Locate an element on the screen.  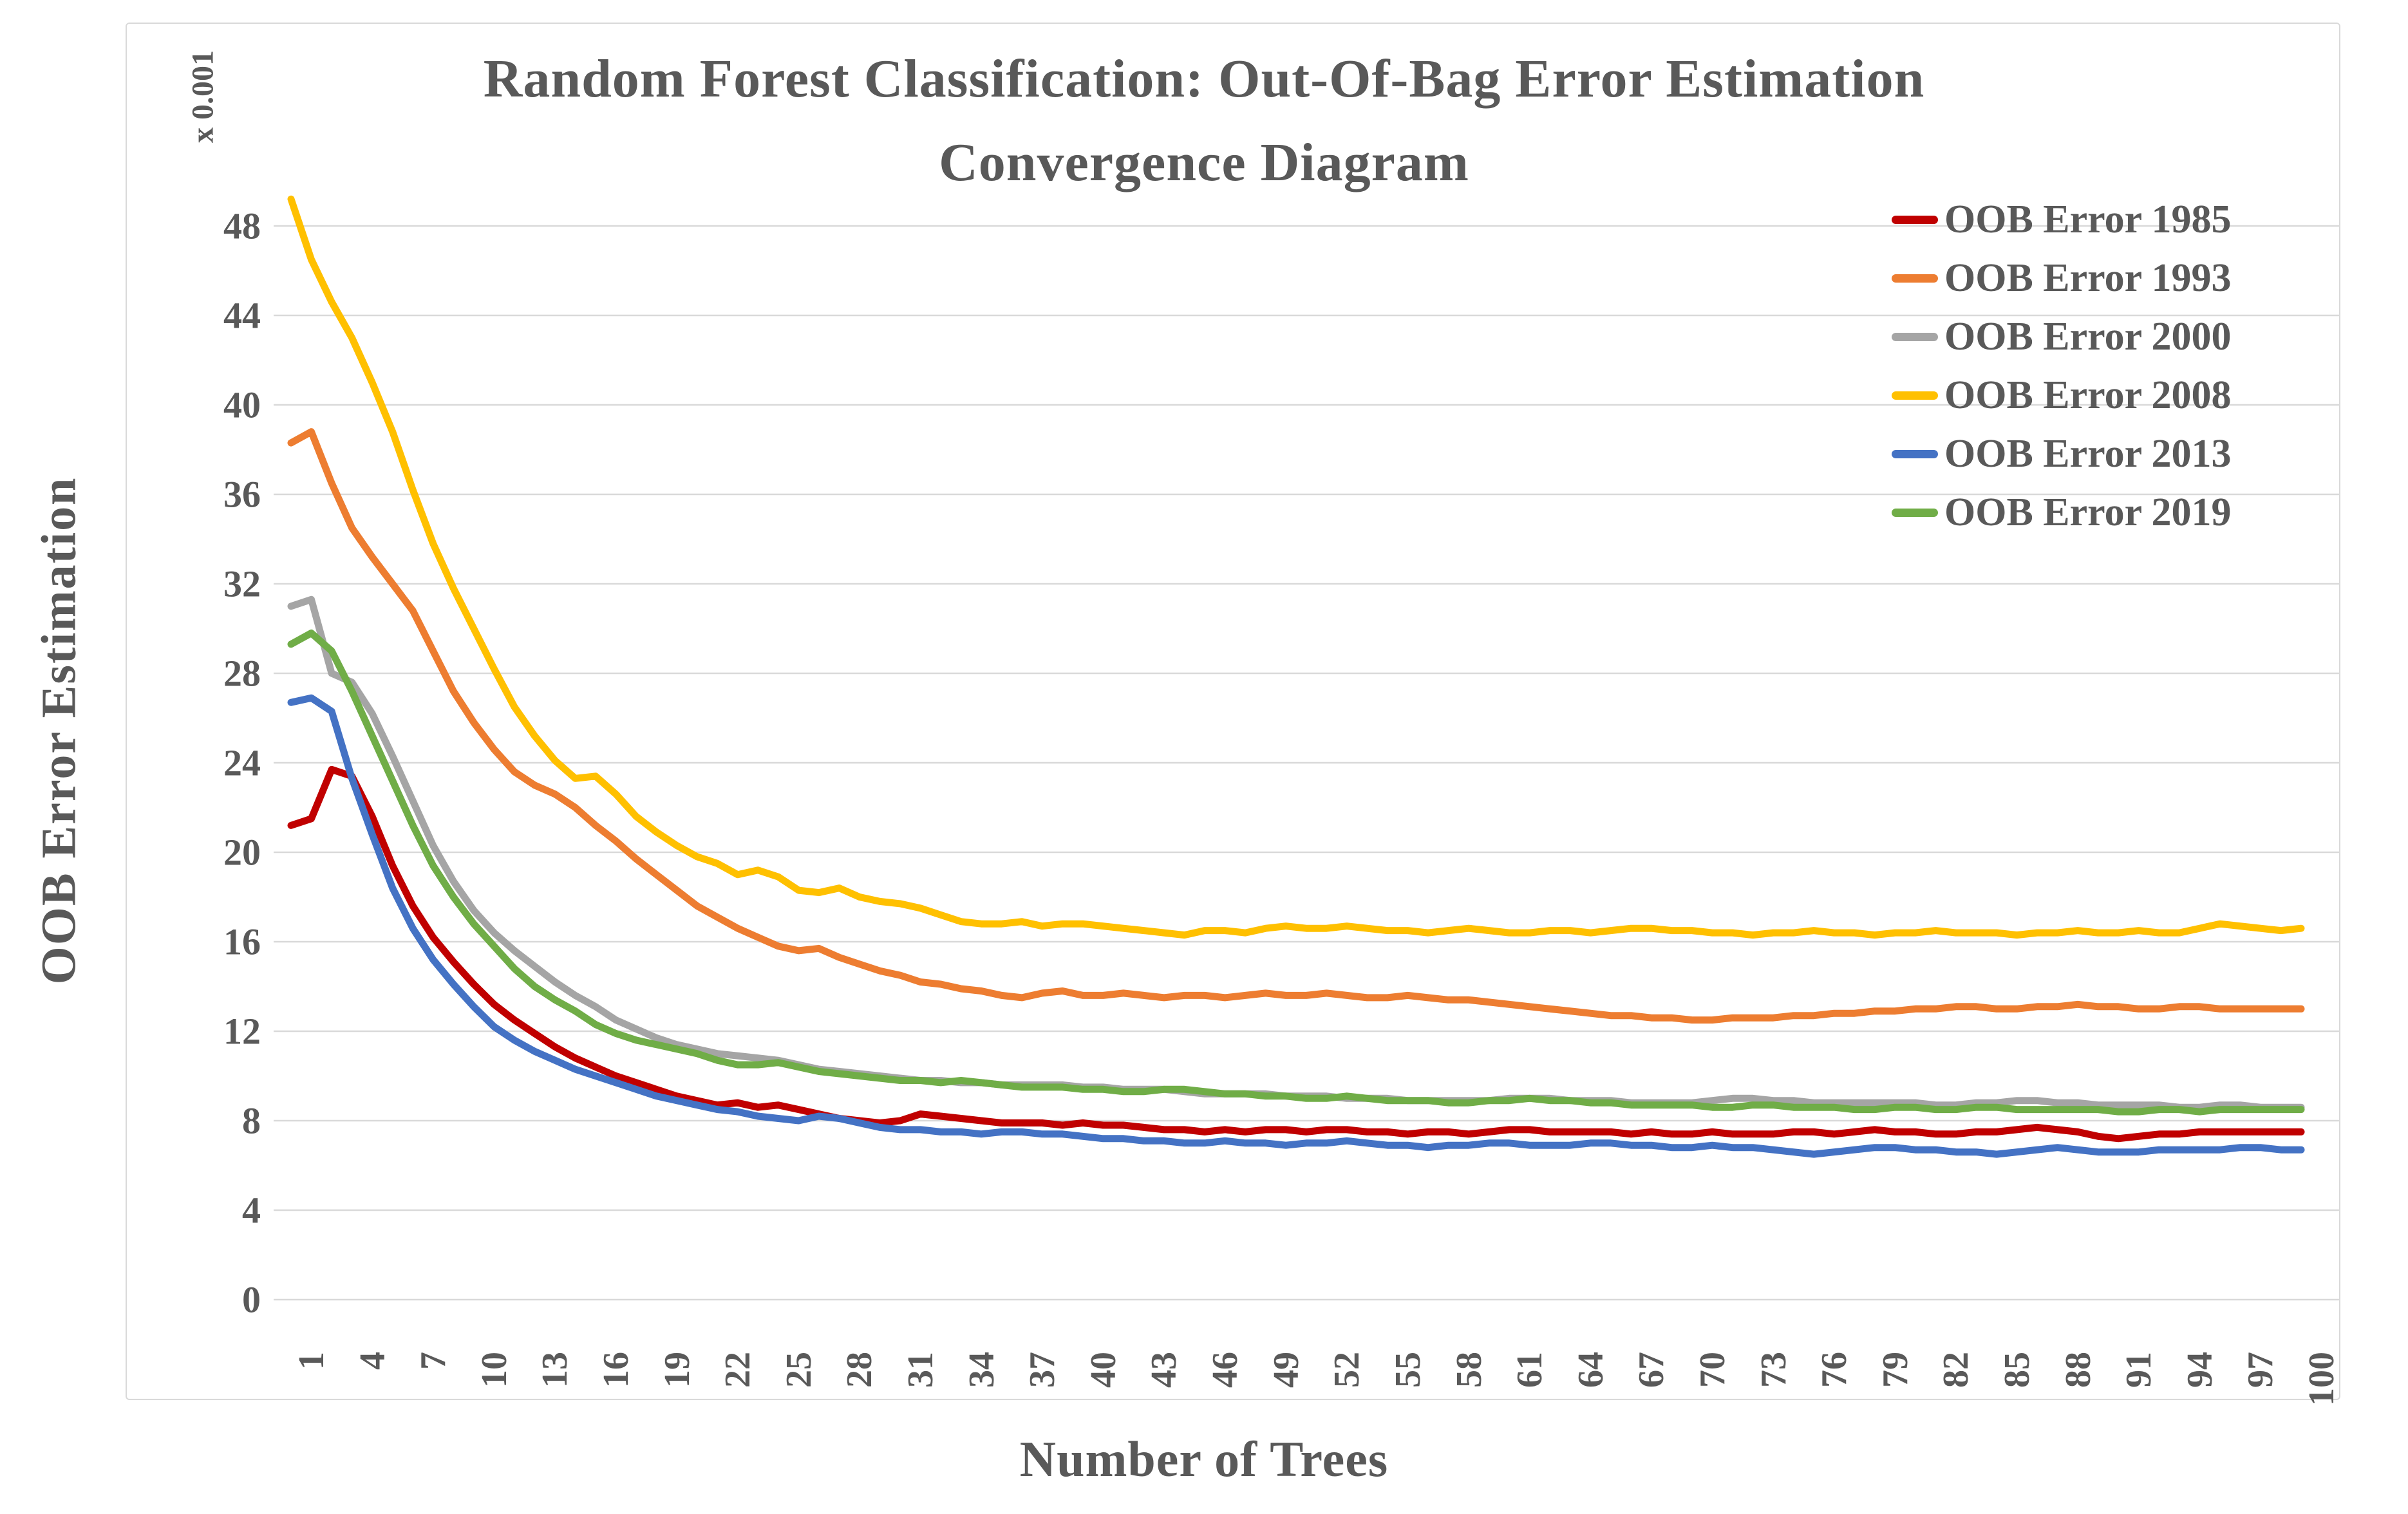
x-tick-label-49: 49 is located at coordinates (1286, 1370).